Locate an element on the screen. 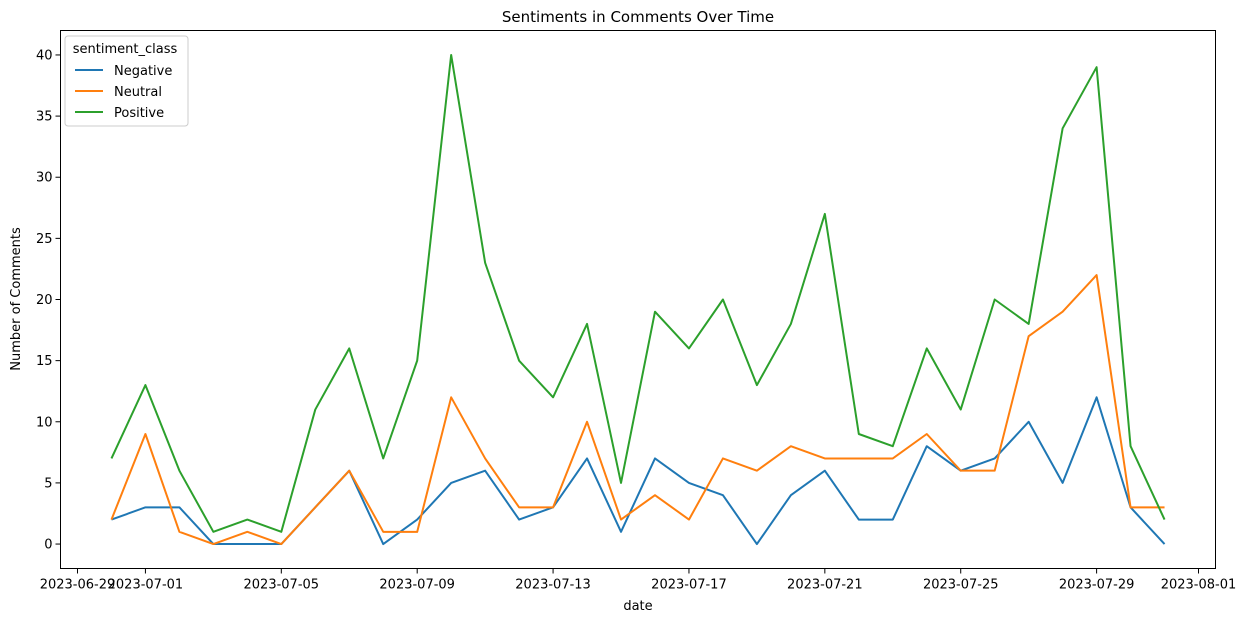 The image size is (1251, 622). y-tick-label: 15 is located at coordinates (44, 361).